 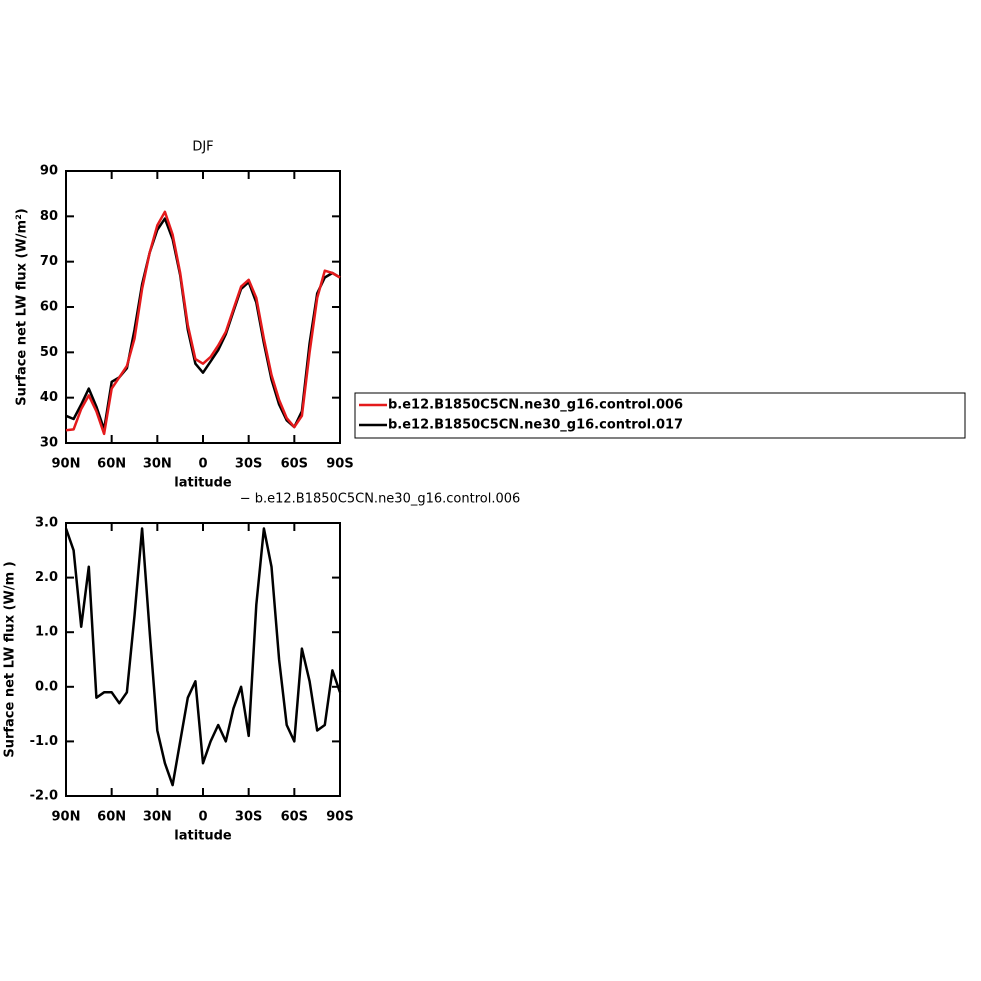 I want to click on y-tick-label: 40, so click(x=49, y=397).